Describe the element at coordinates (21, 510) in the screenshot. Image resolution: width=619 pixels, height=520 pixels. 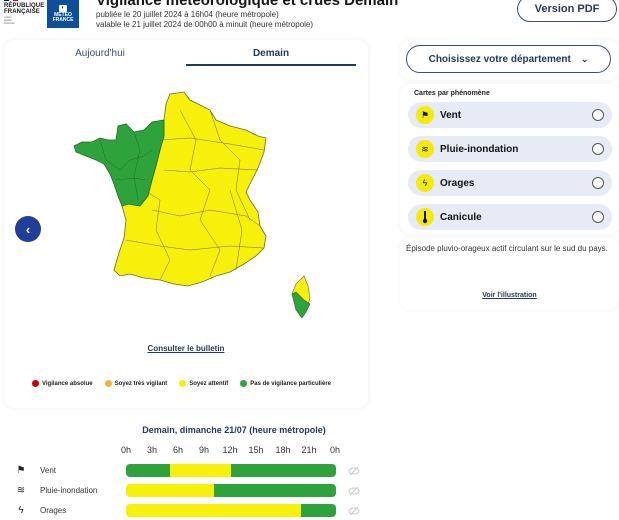
I see `thunderstorm-icon: ϟ` at that location.